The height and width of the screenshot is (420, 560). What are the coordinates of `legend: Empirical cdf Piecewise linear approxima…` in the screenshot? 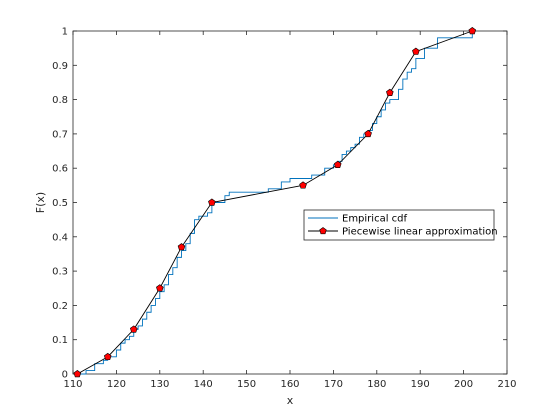 It's located at (400, 225).